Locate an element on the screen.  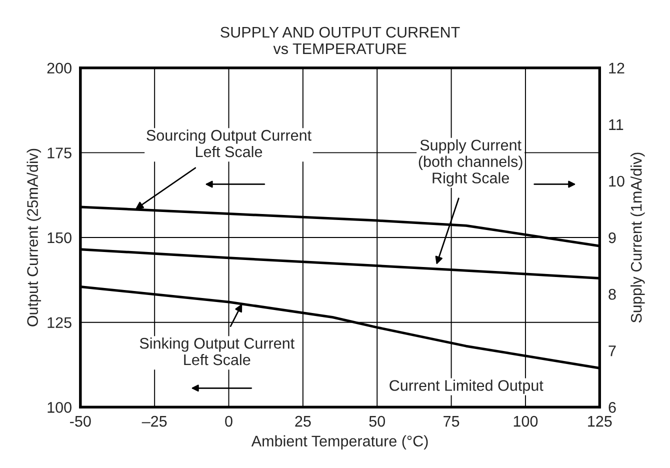
y-tick-label: 125 is located at coordinates (60, 322).